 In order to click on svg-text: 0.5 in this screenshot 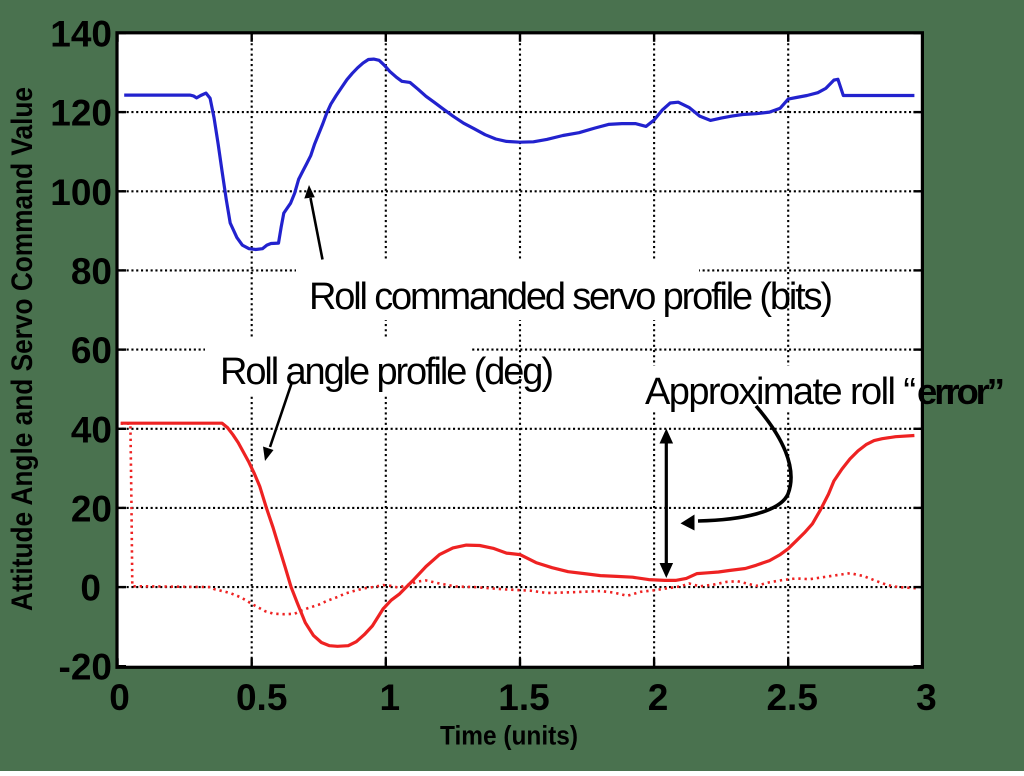, I will do `click(261, 697)`.